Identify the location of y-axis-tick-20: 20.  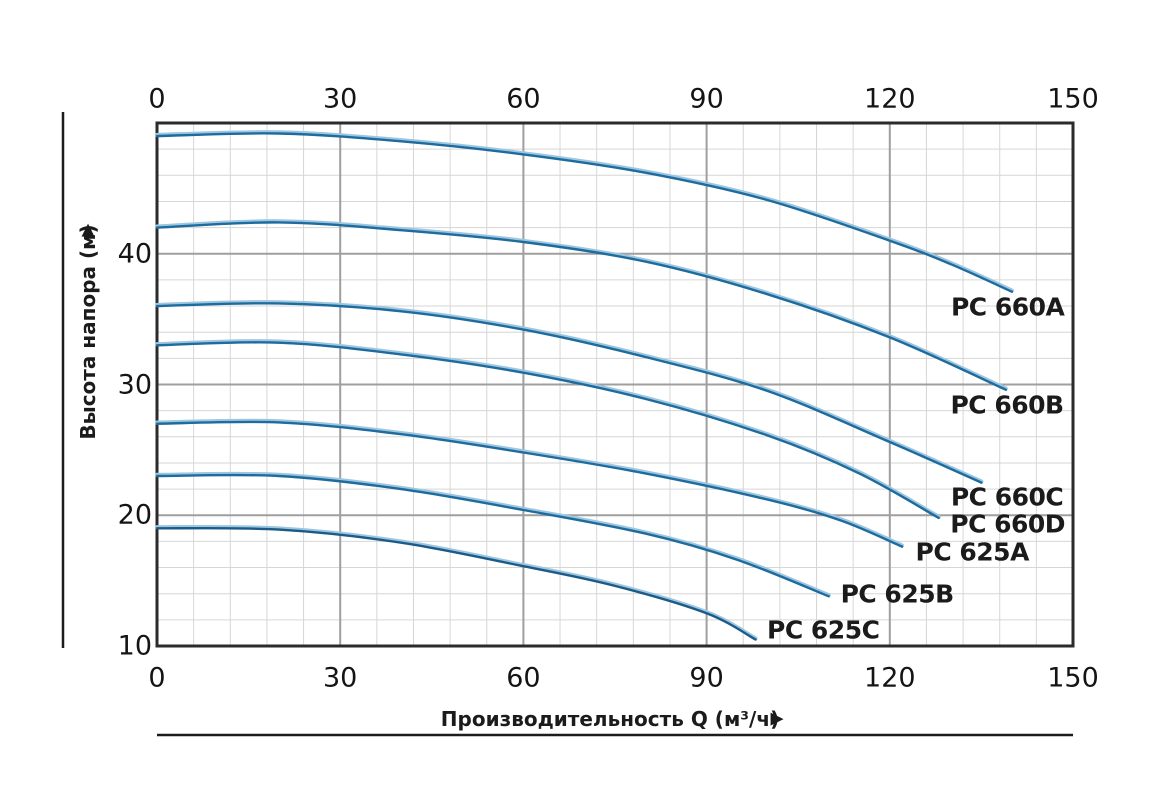
(134, 515).